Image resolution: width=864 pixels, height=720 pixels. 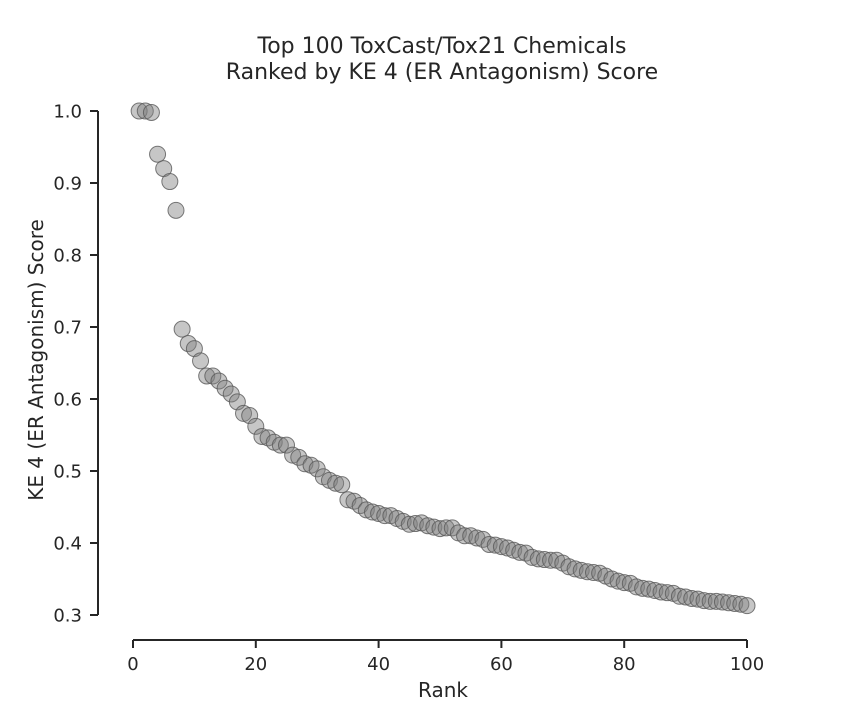 What do you see at coordinates (67, 328) in the screenshot?
I see `y-tick-label: 0.7` at bounding box center [67, 328].